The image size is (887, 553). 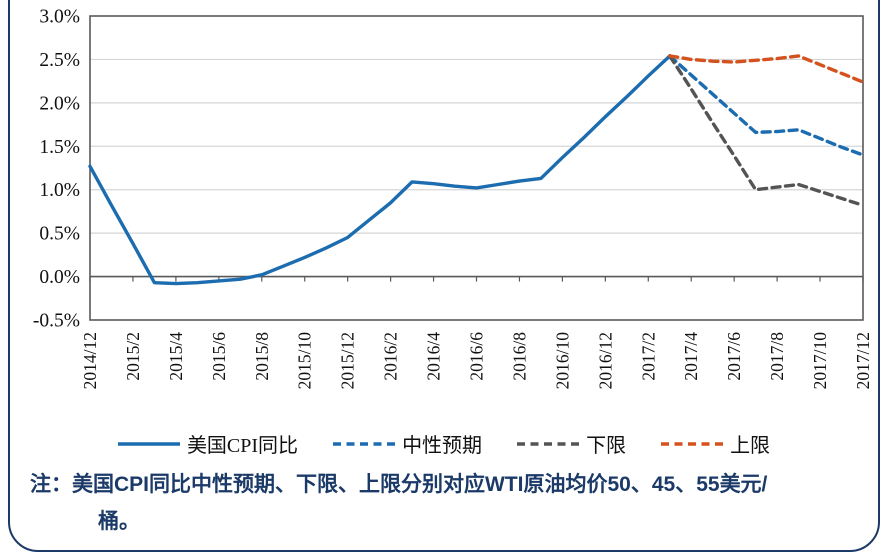 What do you see at coordinates (734, 356) in the screenshot?
I see `x-axis-label: 2017/6` at bounding box center [734, 356].